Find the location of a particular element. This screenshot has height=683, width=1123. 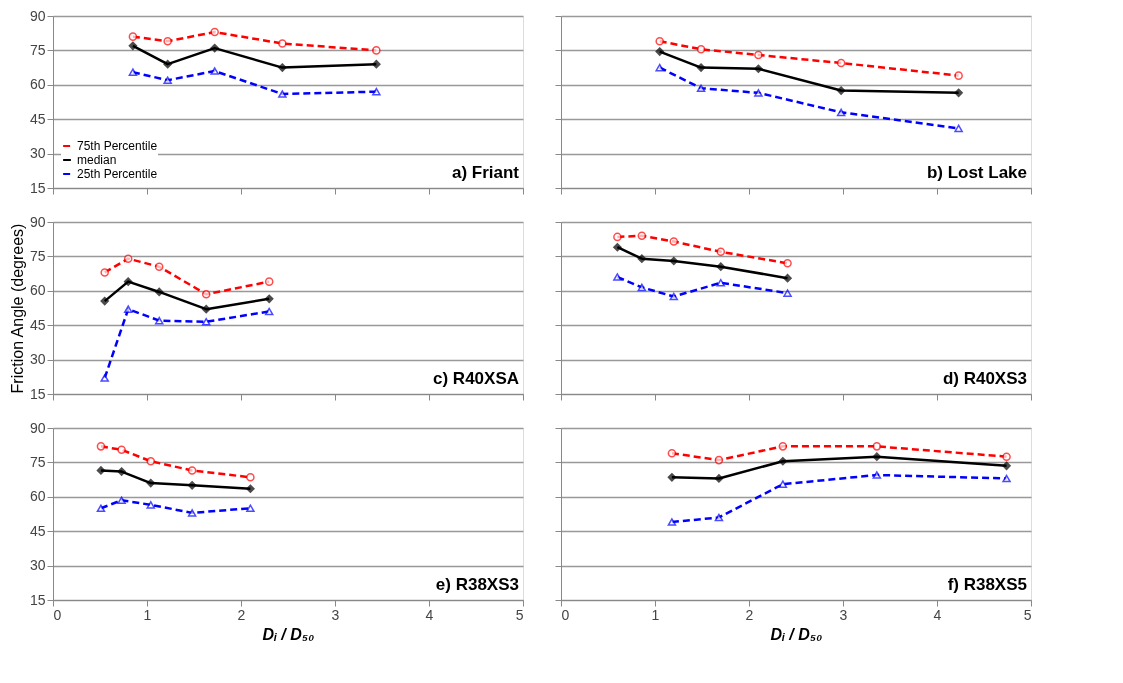

annotation: d) R40XS3 is located at coordinates (984, 378).